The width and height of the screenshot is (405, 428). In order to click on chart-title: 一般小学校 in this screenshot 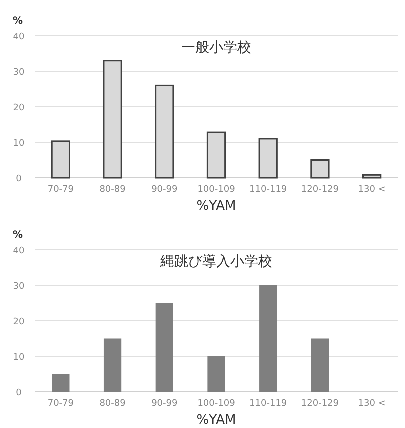, I will do `click(217, 48)`.